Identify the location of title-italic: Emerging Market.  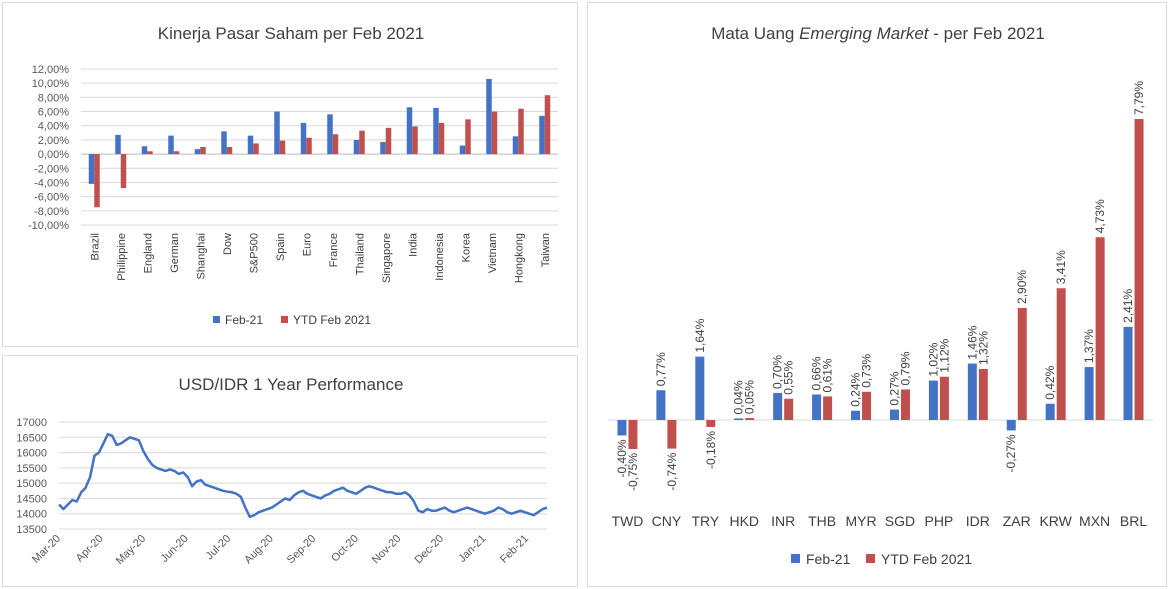
(864, 33).